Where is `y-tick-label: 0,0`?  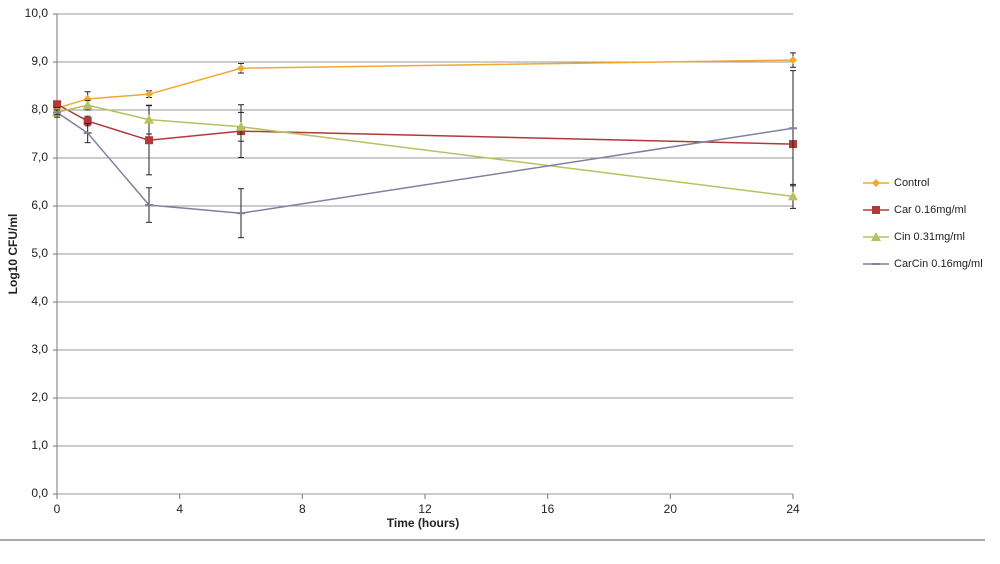 y-tick-label: 0,0 is located at coordinates (39, 493).